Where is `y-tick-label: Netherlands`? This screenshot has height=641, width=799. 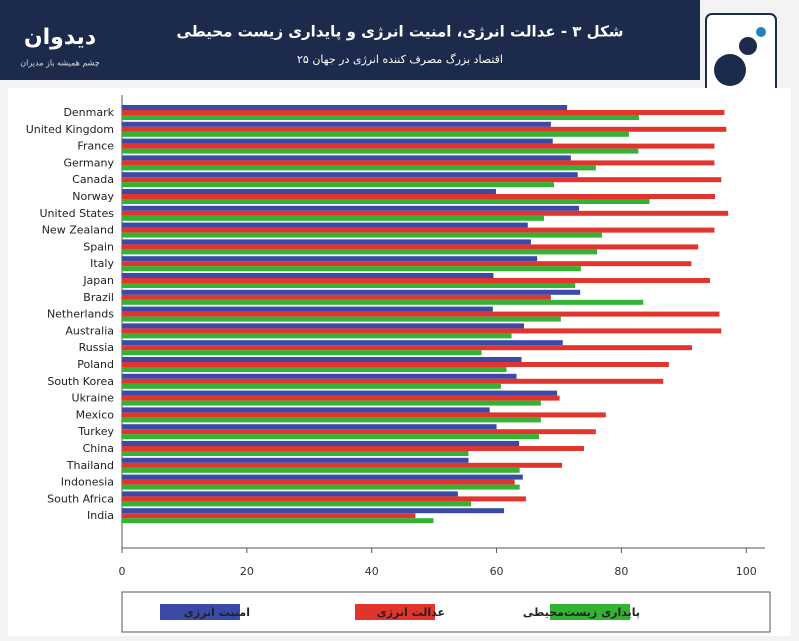 y-tick-label: Netherlands is located at coordinates (80, 314).